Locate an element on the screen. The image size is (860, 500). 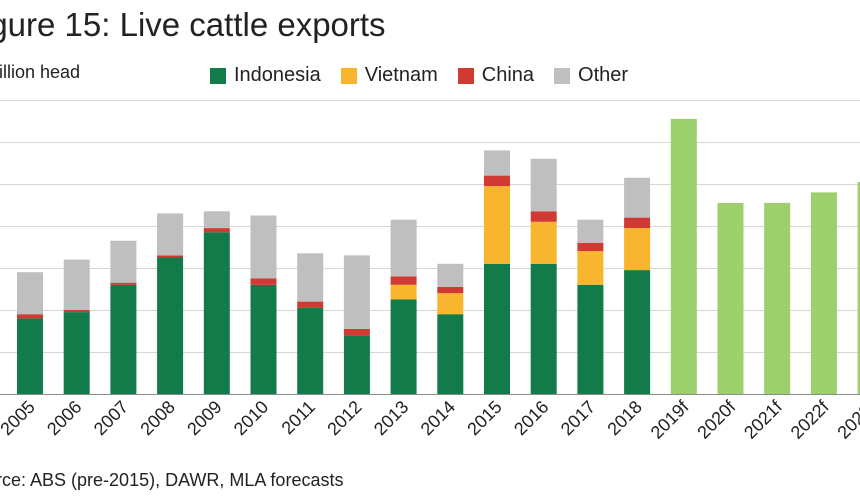
bar-other-2011 is located at coordinates (310, 277).